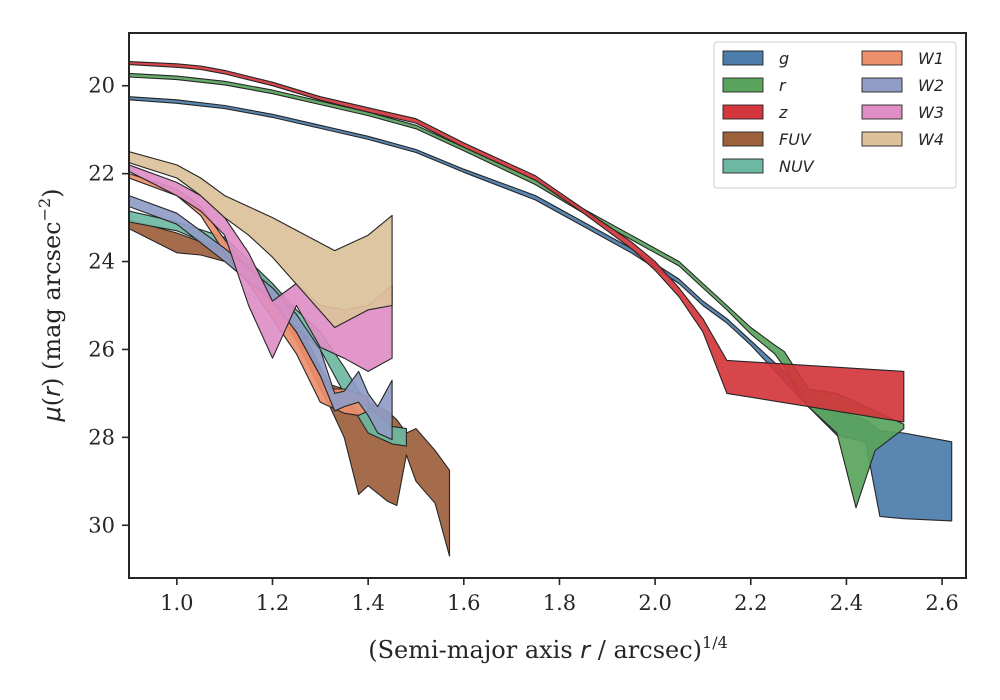 This screenshot has height=700, width=1000. What do you see at coordinates (784, 58) in the screenshot?
I see `legend-label-g: g` at bounding box center [784, 58].